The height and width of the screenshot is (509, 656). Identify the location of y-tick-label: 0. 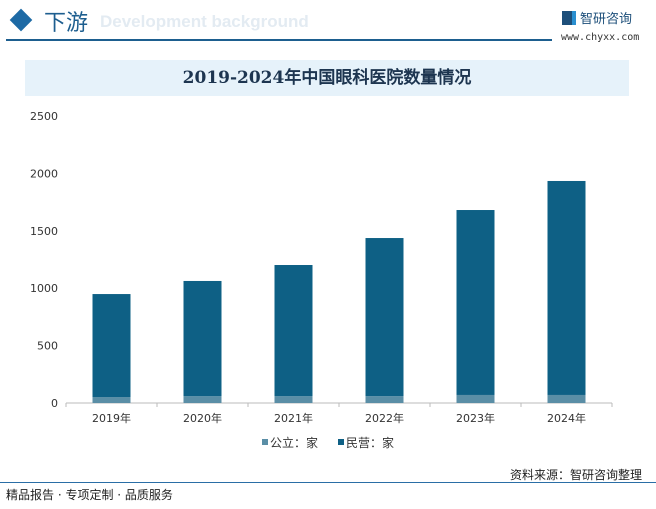
(54, 403).